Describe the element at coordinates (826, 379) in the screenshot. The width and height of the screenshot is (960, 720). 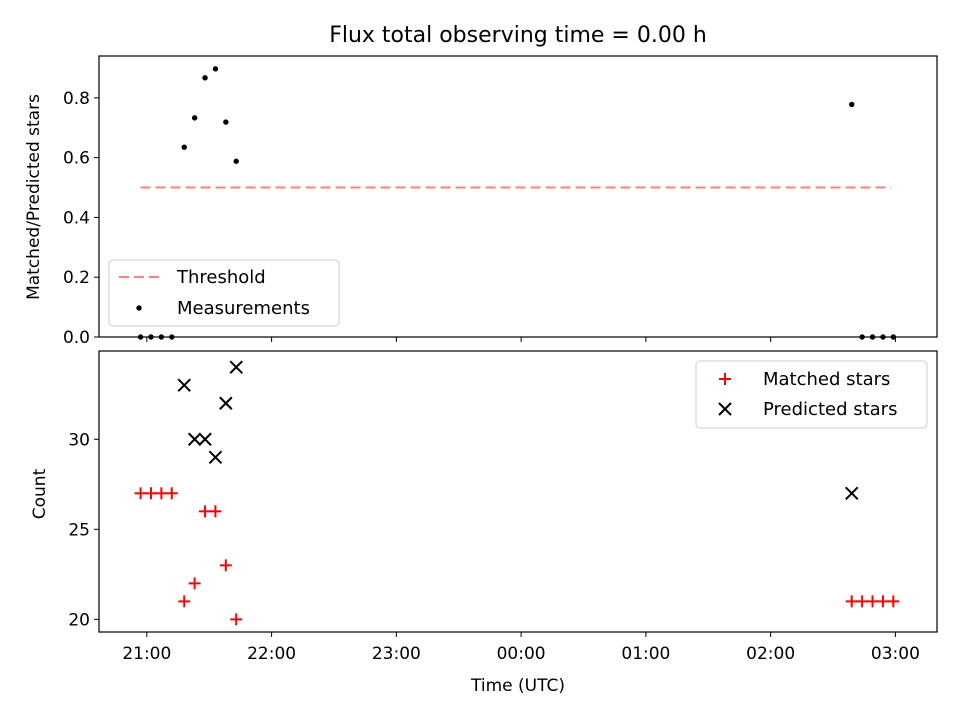
I see `legend-matched-label: Matched stars` at that location.